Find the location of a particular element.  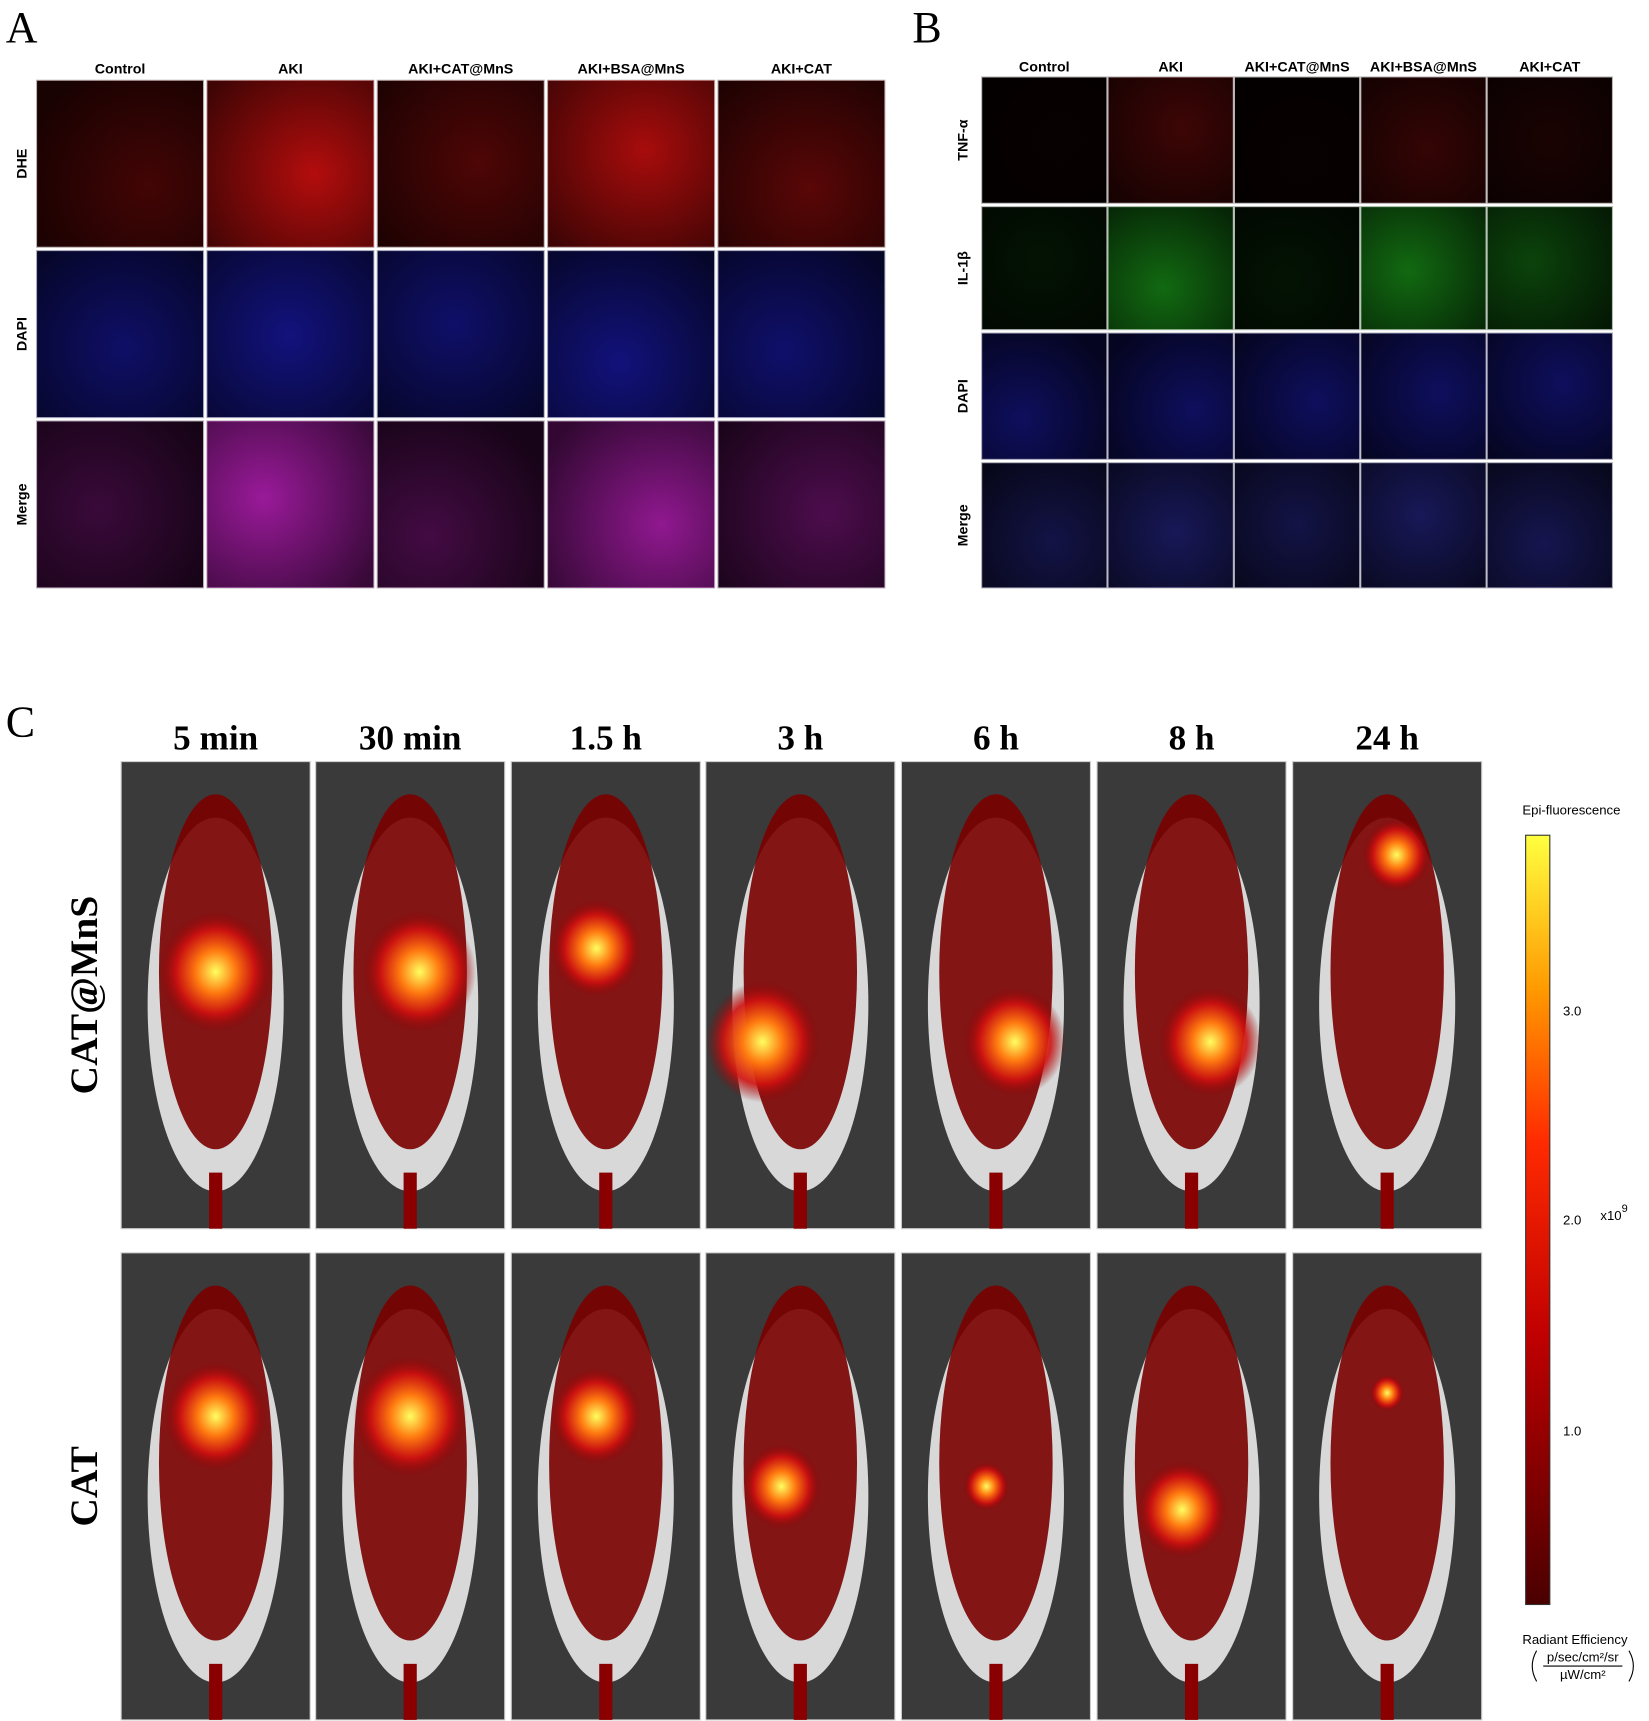

colorbar-multiplier: x109 is located at coordinates (1613, 1213).